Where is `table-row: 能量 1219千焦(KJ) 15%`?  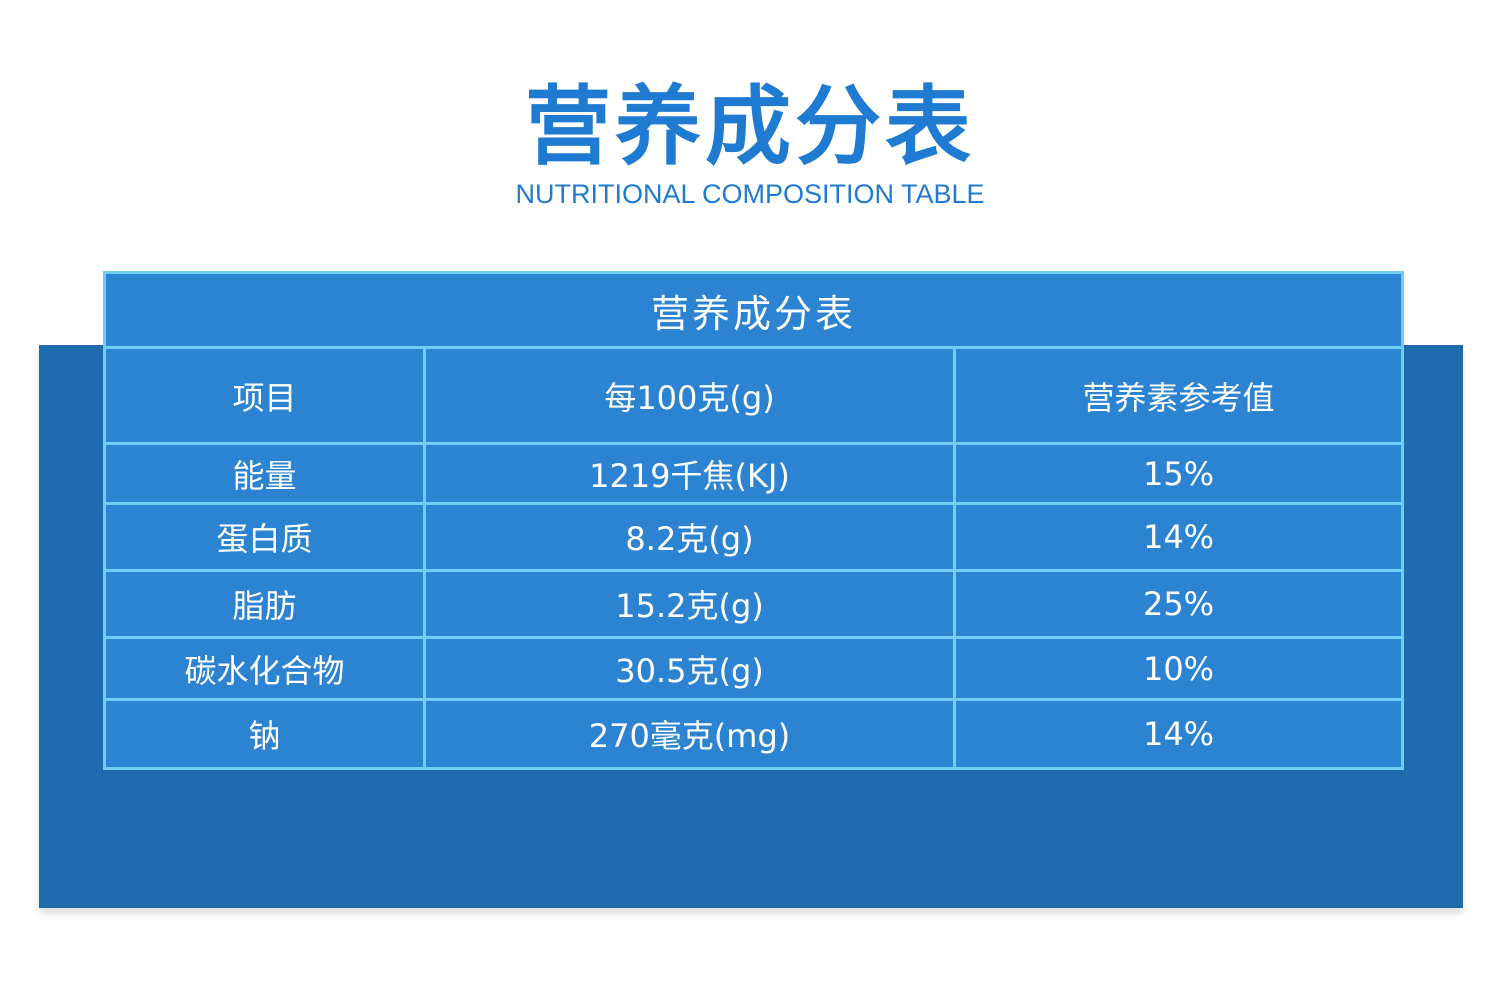
table-row: 能量 1219千焦(KJ) 15% is located at coordinates (754, 473).